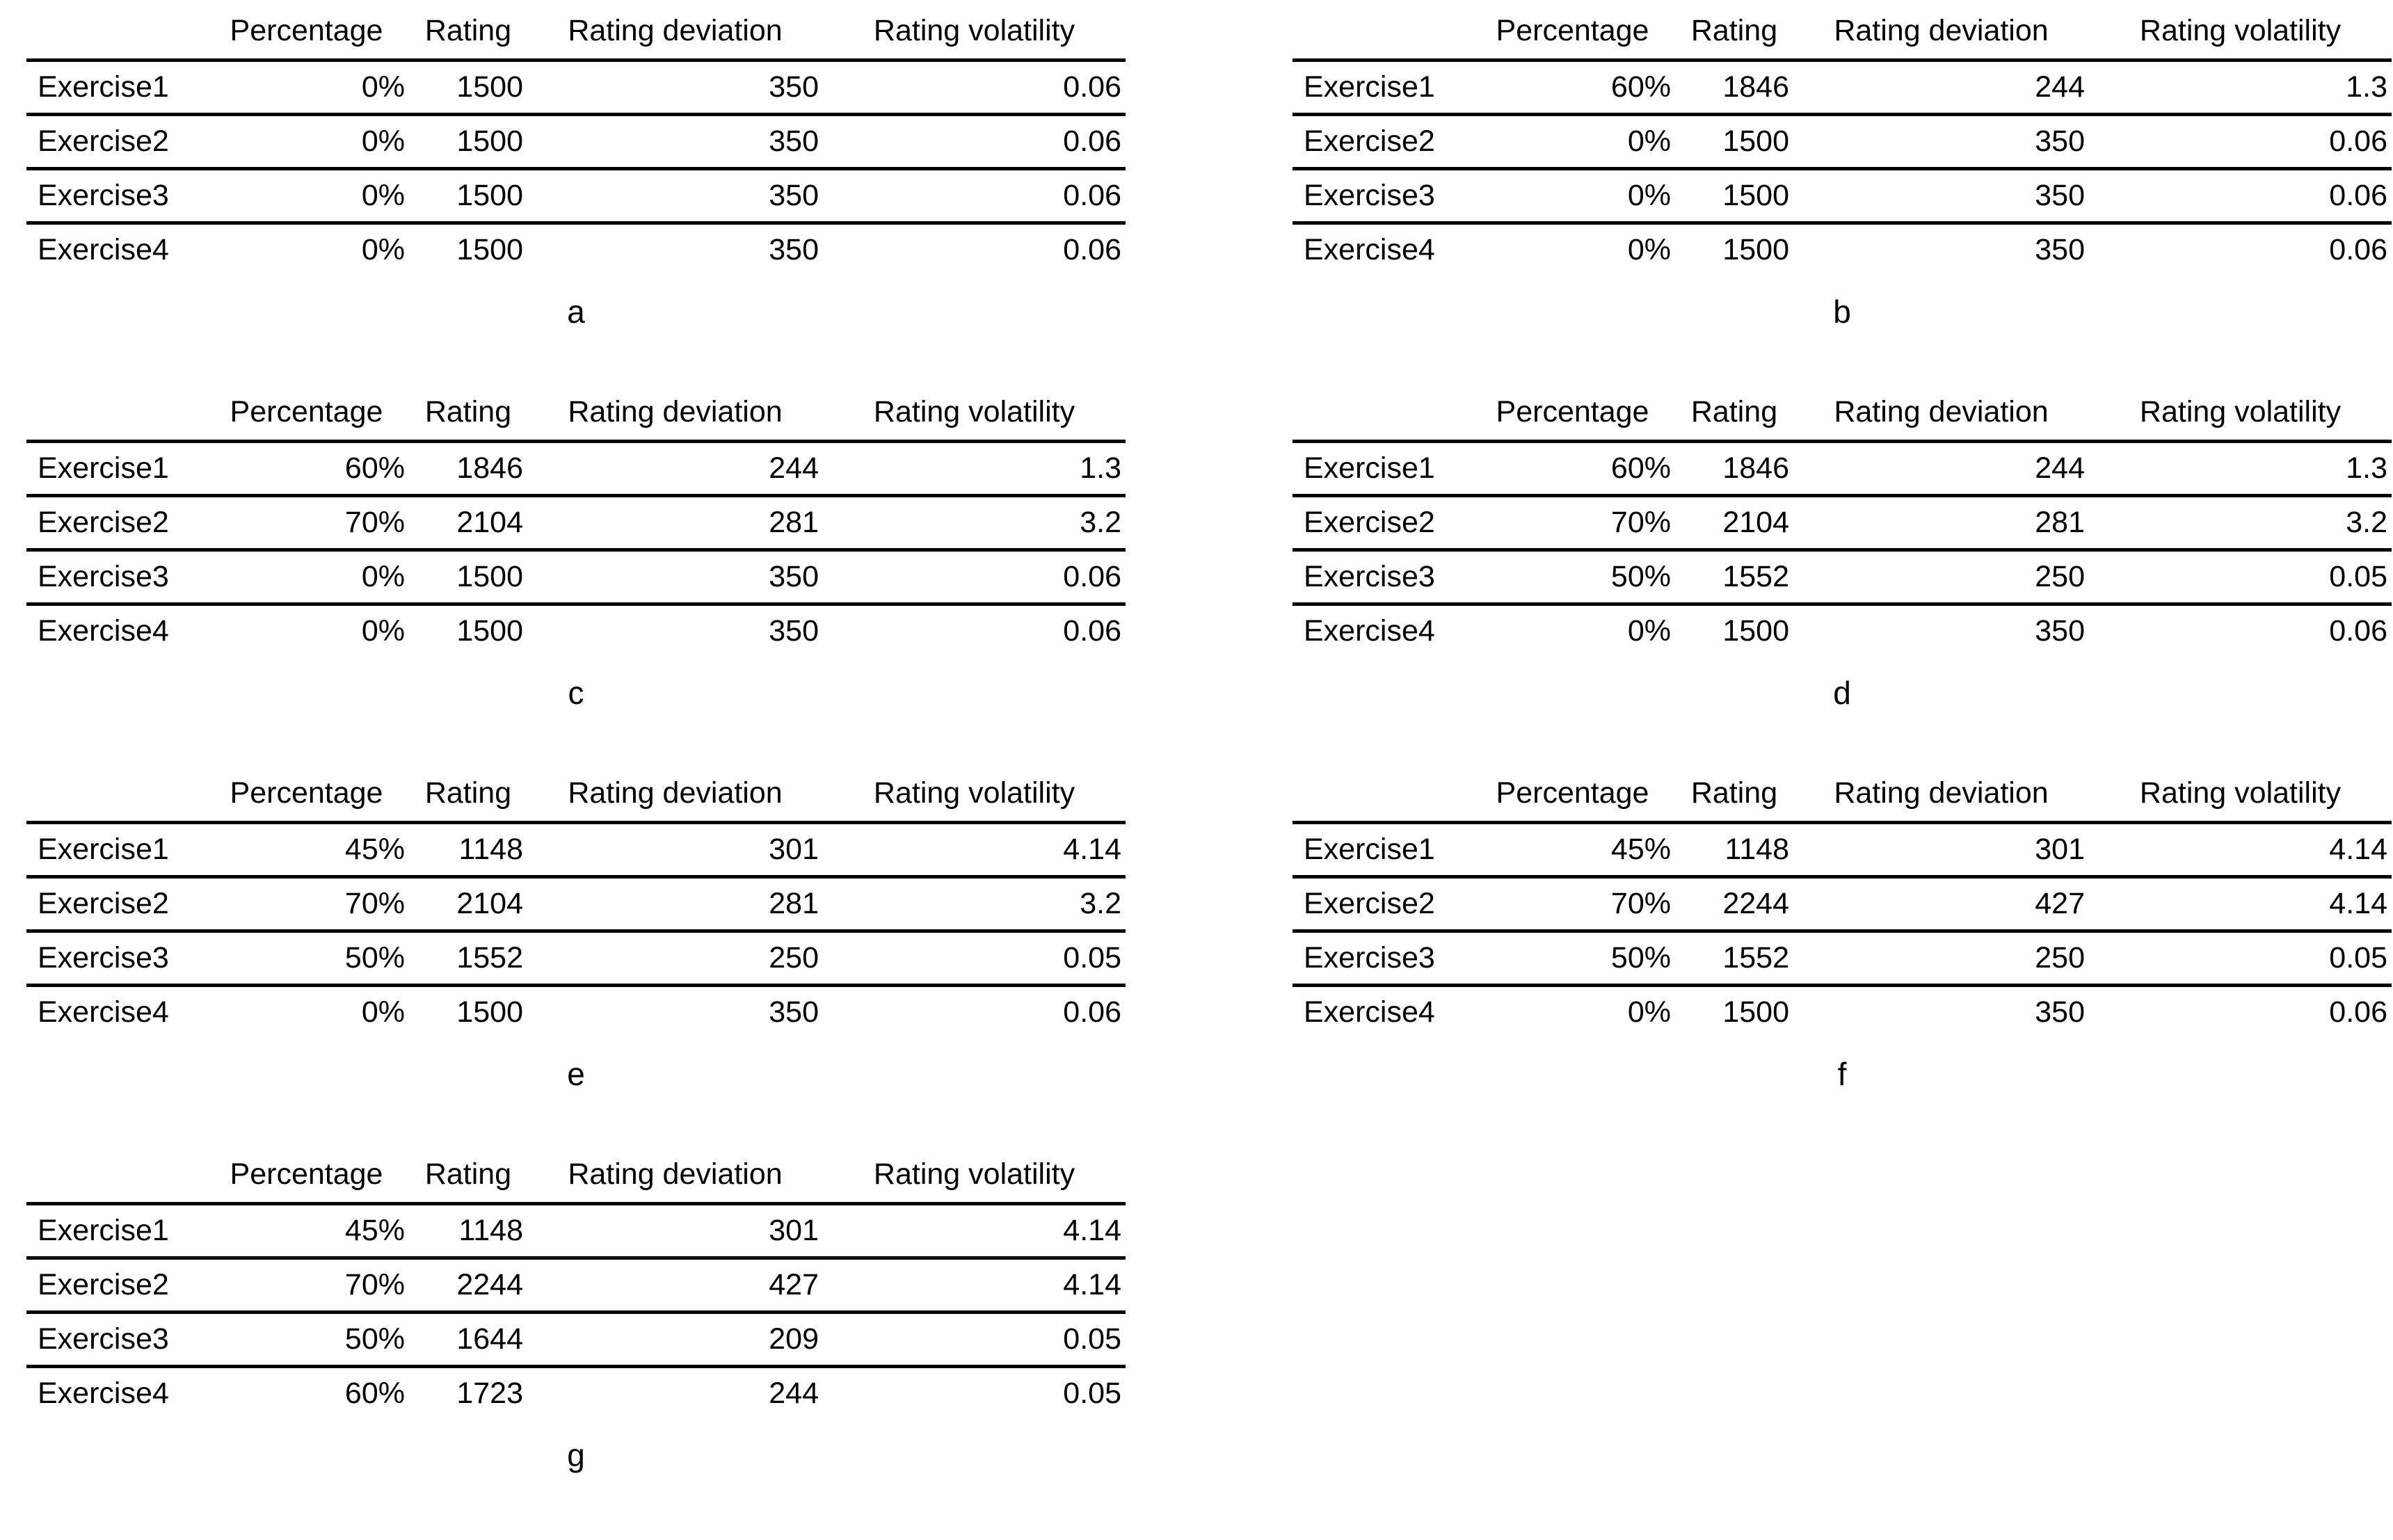  I want to click on value-cell: 1.3, so click(974, 469).